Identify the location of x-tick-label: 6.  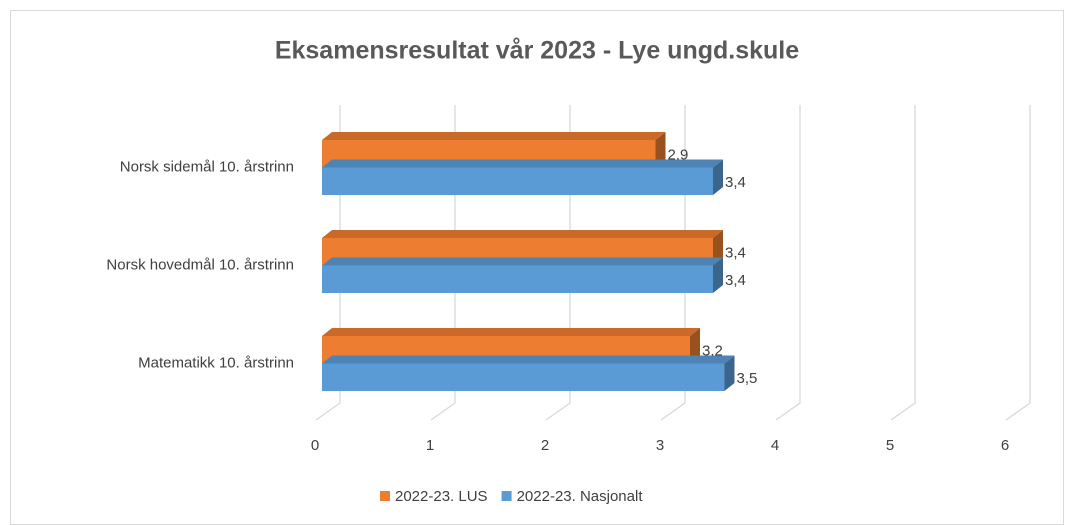
(1005, 445).